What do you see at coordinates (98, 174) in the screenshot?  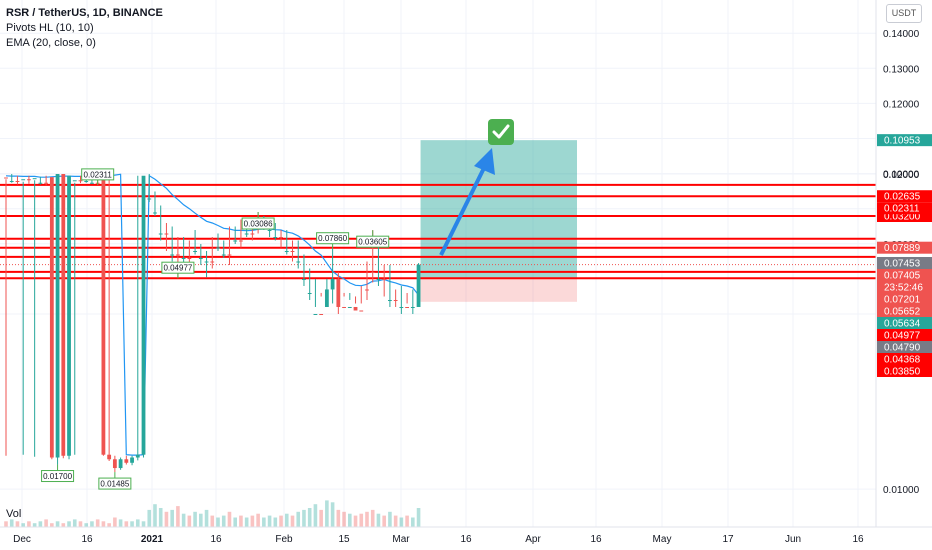 I see `pivot-box` at bounding box center [98, 174].